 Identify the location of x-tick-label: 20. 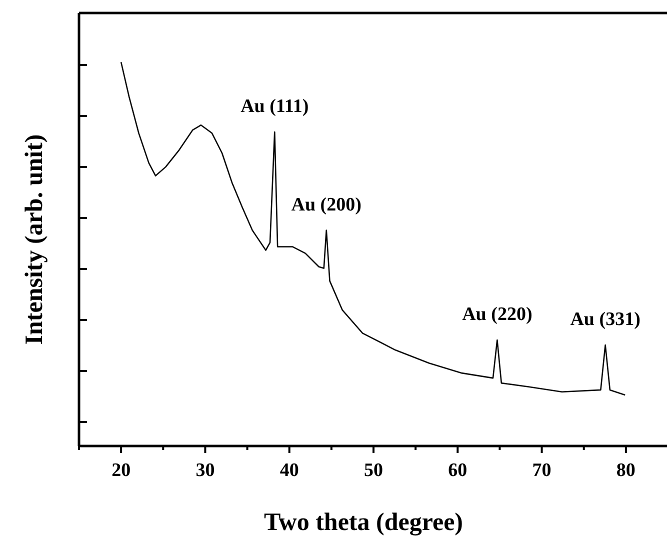
(121, 470).